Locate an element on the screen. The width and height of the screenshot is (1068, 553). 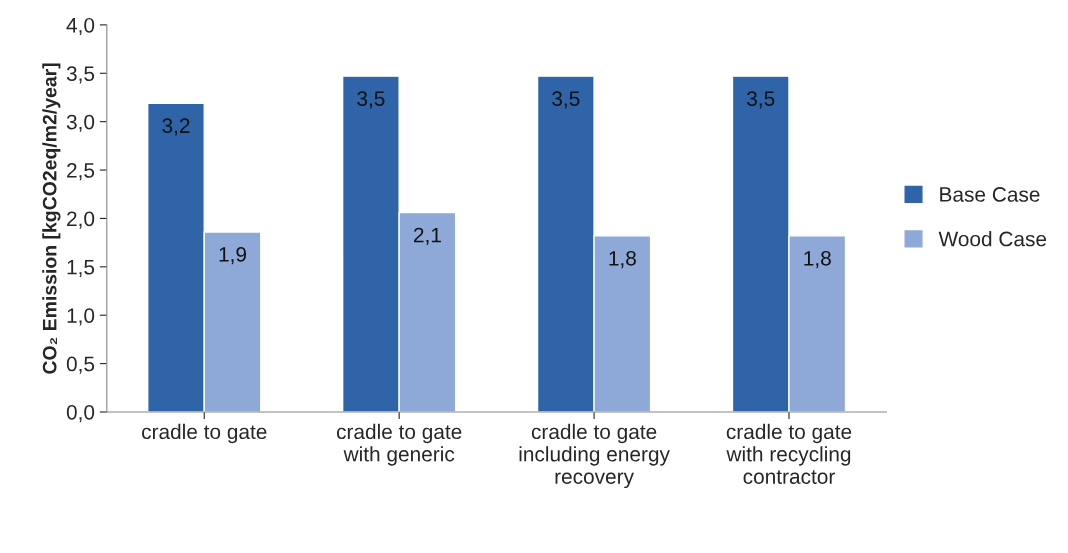
y-tick-label: 1,0 is located at coordinates (81, 317).